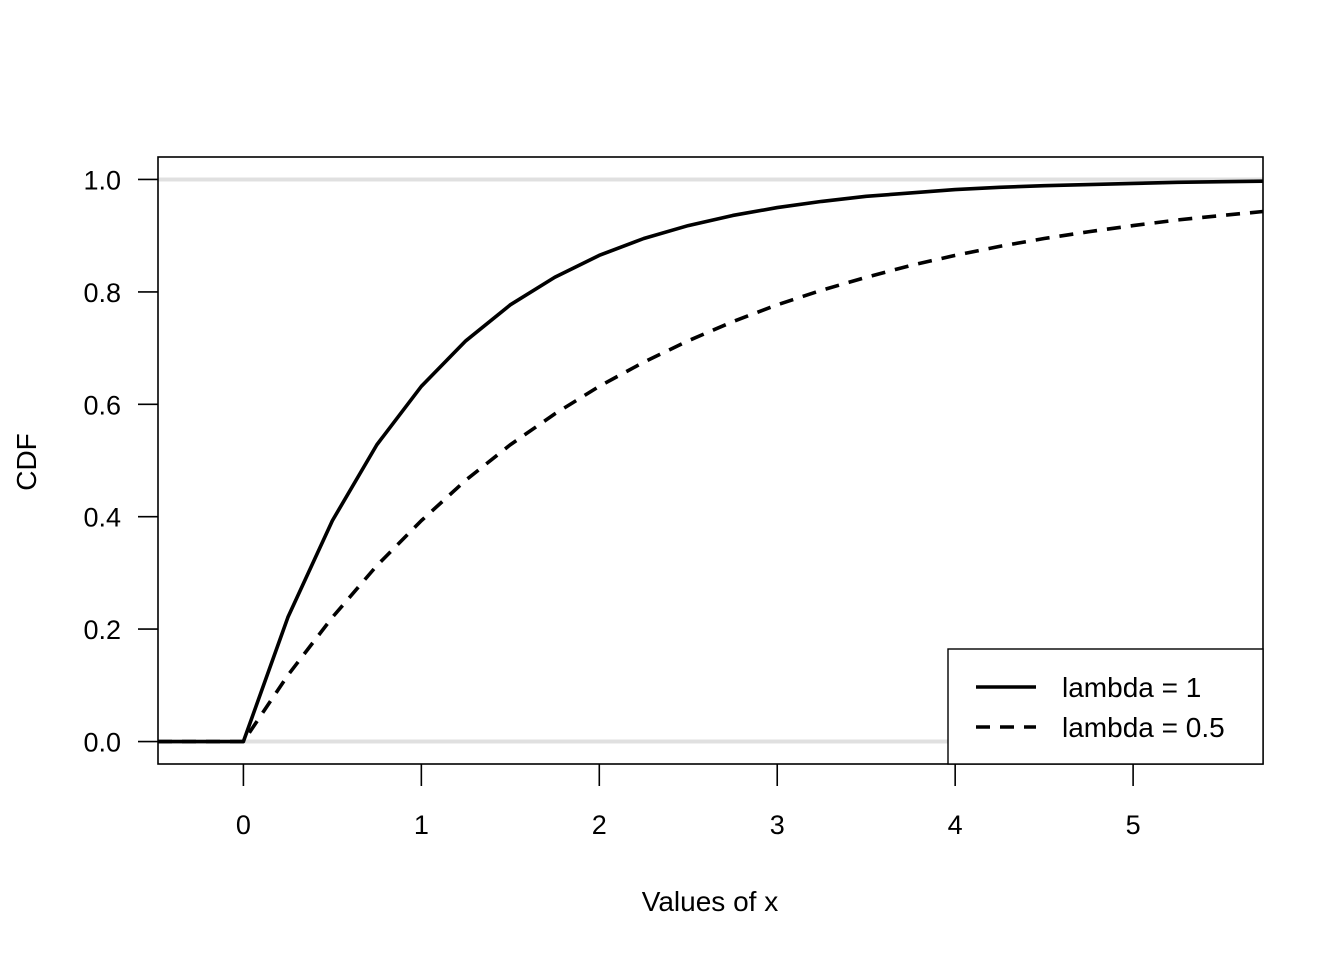  I want to click on y-tick-label: 0.4, so click(102, 518).